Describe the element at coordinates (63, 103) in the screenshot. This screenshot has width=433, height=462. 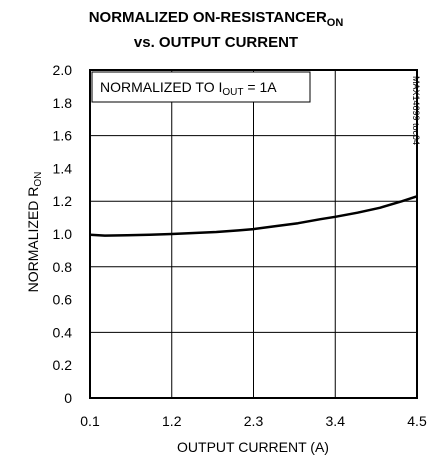
I see `y-tick-label: 1.8` at that location.